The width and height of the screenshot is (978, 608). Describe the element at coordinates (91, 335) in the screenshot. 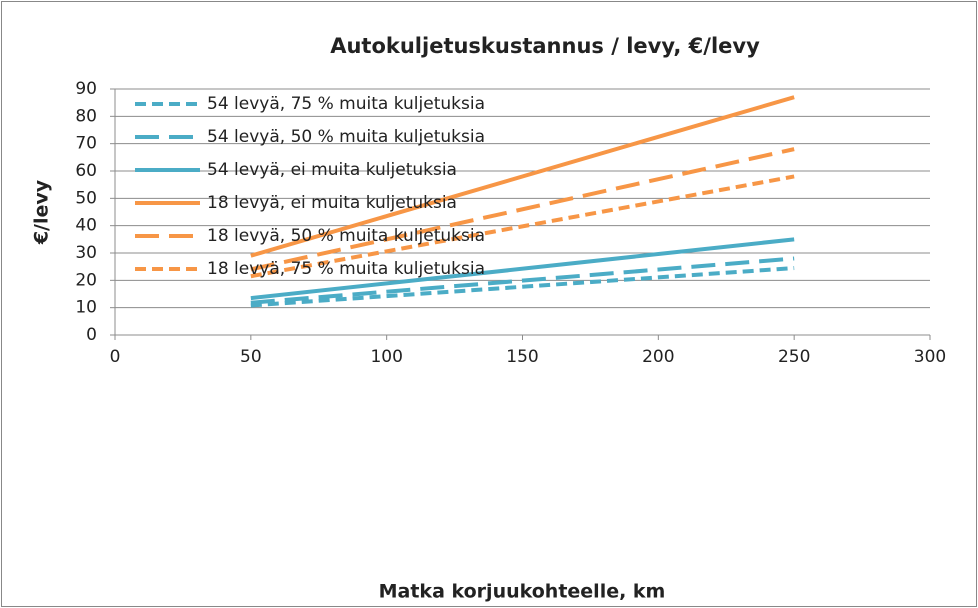

I see `y-tick-label: 0` at that location.